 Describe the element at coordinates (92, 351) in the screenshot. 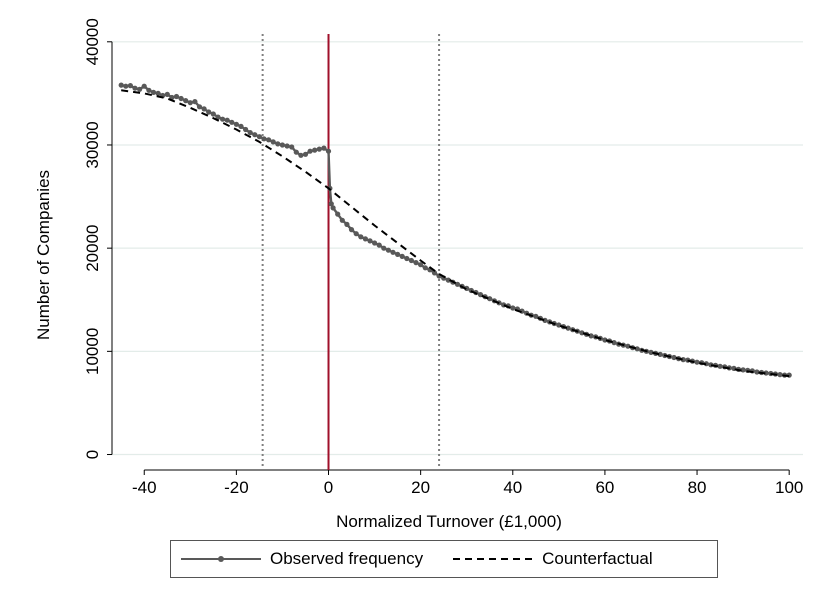

I see `y-tick-label: 10000` at that location.